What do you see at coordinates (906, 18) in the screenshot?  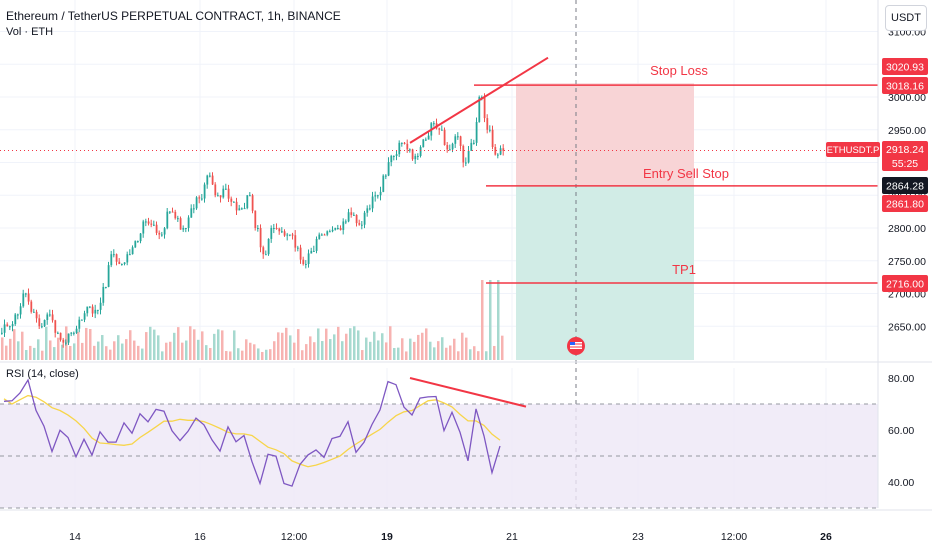 I see `currency-button: USDT` at bounding box center [906, 18].